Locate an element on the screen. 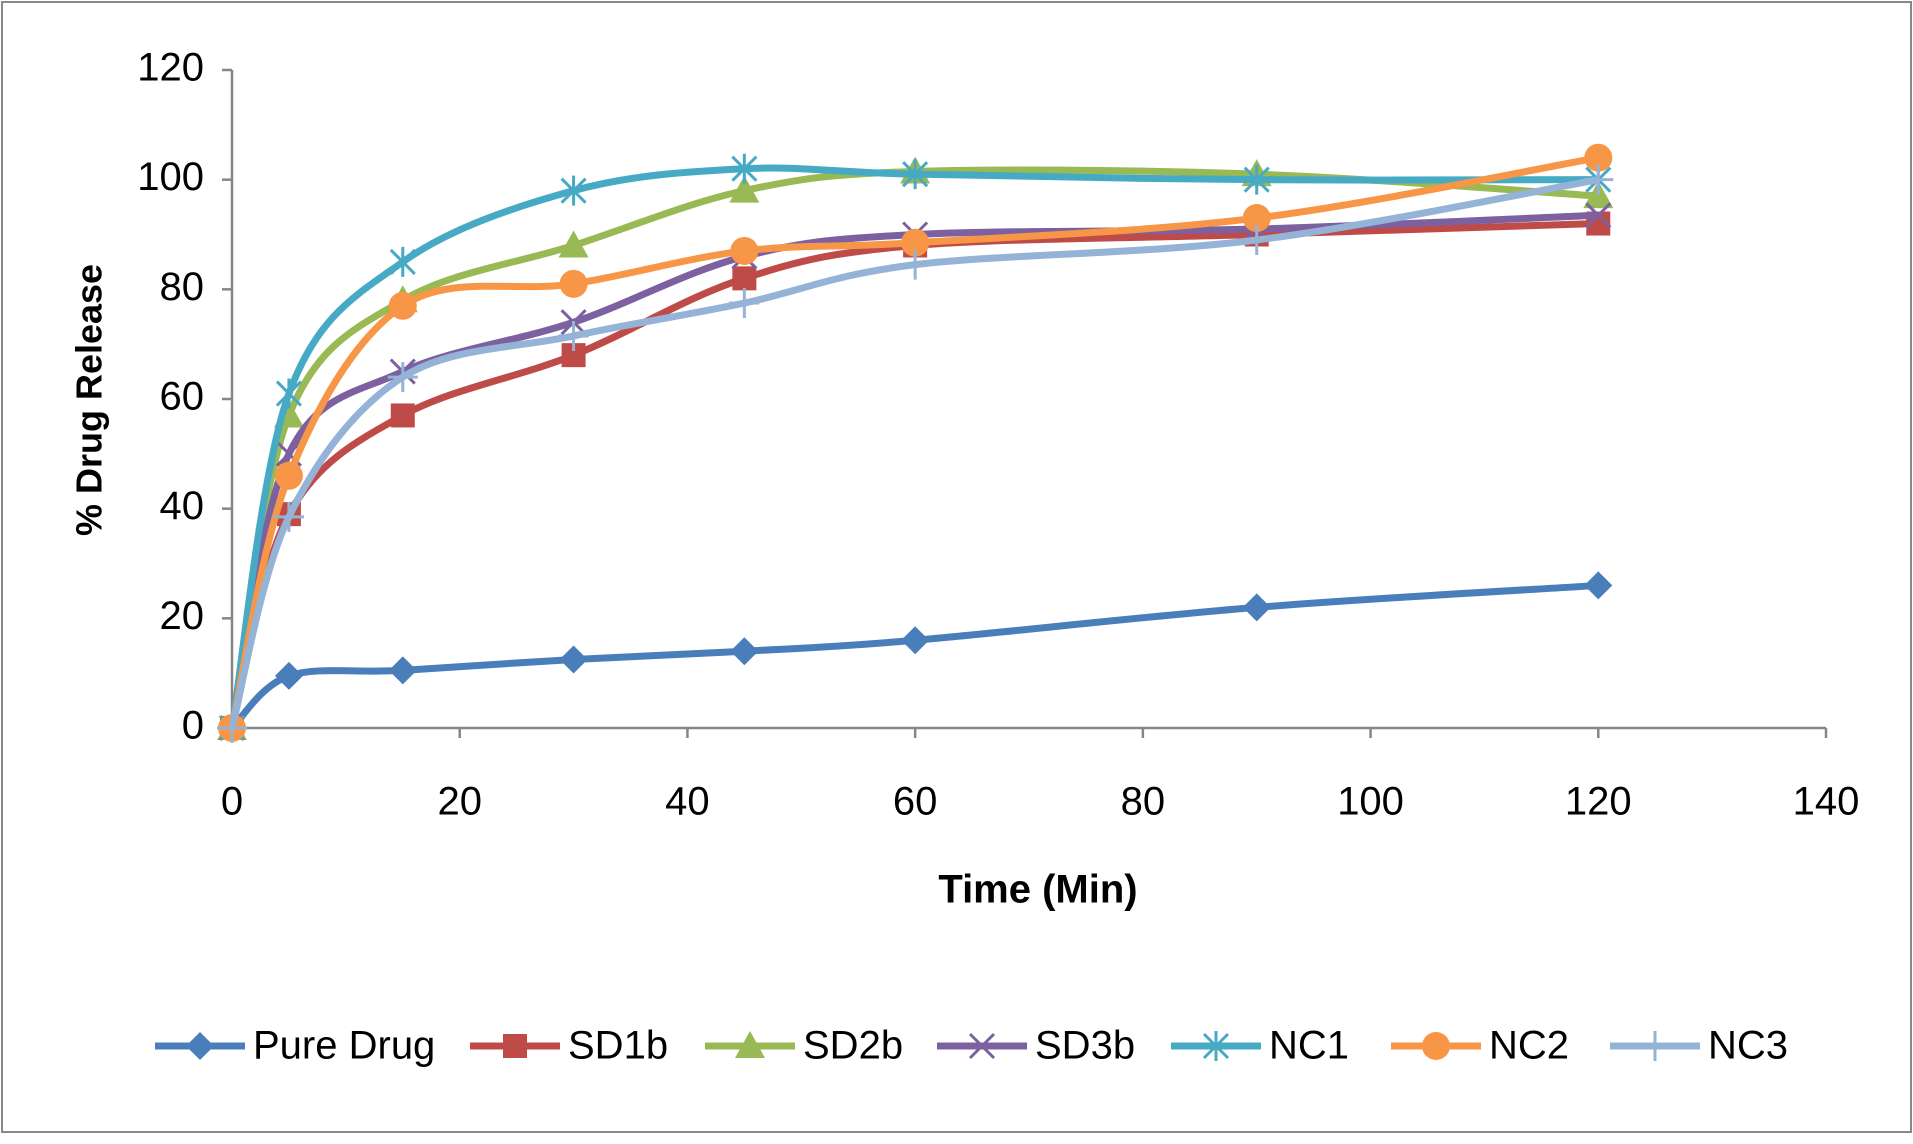 This screenshot has width=1913, height=1144. y-tick-label: 60 is located at coordinates (182, 397).